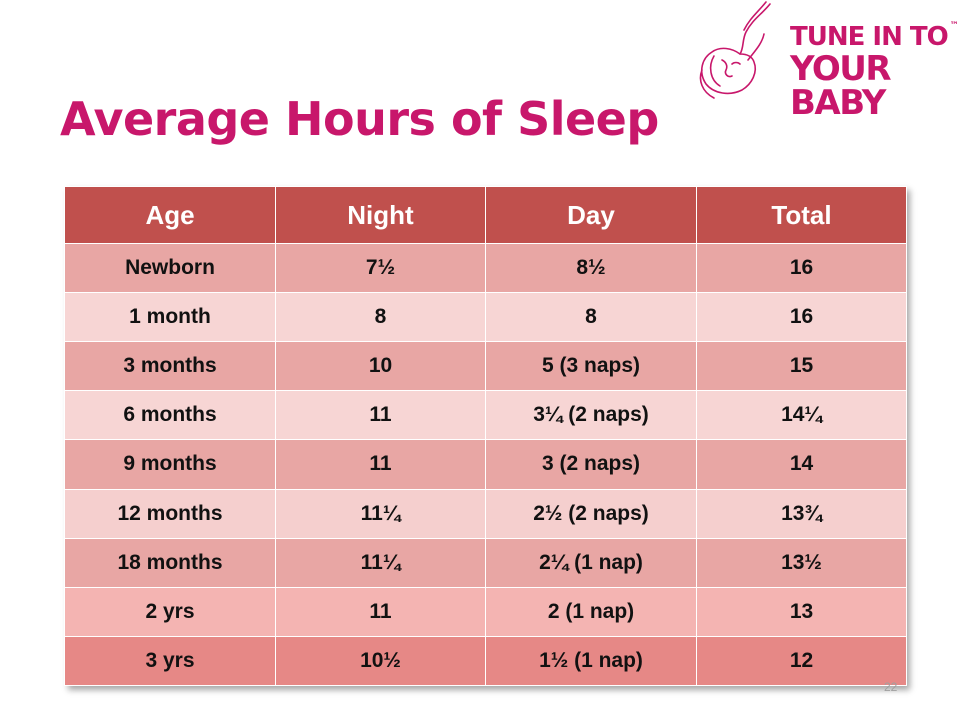 This screenshot has height=720, width=960. I want to click on logo-wordmark: TUNE IN TO ™ YOUR BABY, so click(875, 72).